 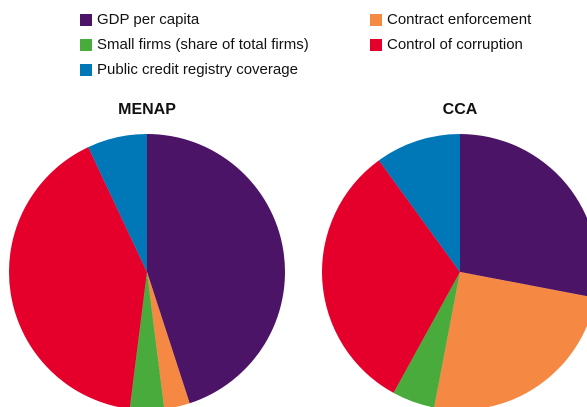 I want to click on legend-label: Public credit registry coverage, so click(x=197, y=69).